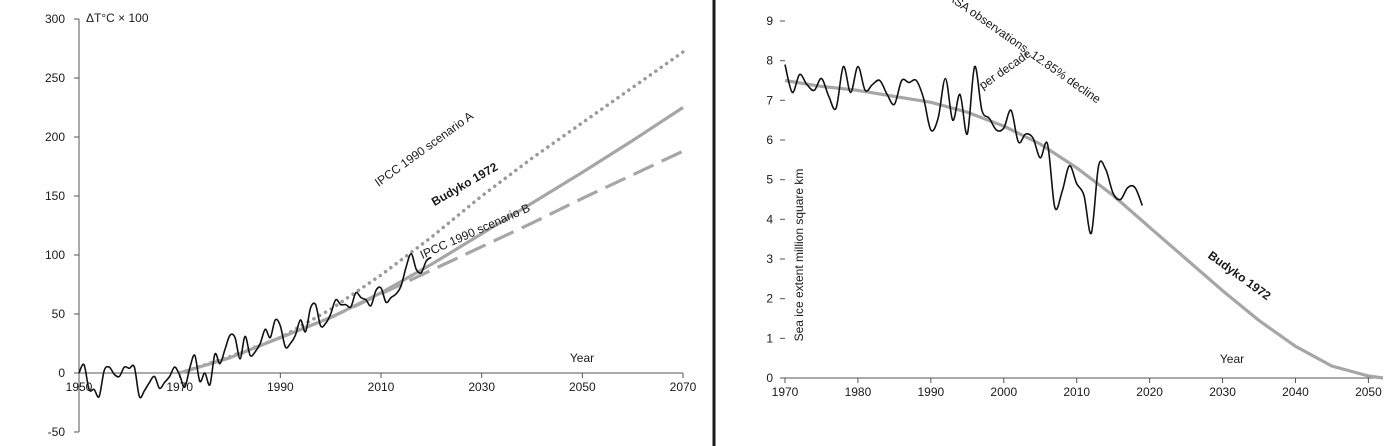 This screenshot has width=1400, height=446. I want to click on y-tick-label: 2, so click(769, 299).